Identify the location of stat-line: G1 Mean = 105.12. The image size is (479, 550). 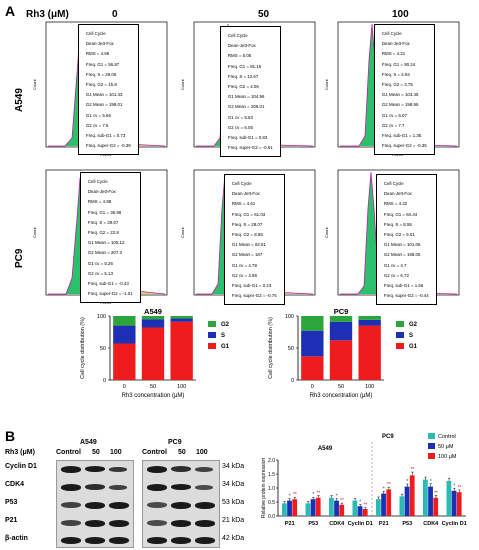
(106, 243).